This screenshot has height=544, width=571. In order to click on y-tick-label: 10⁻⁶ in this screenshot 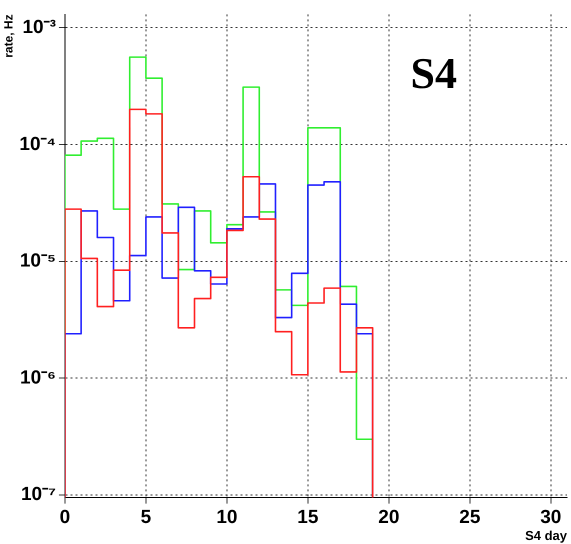, I will do `click(38, 377)`.